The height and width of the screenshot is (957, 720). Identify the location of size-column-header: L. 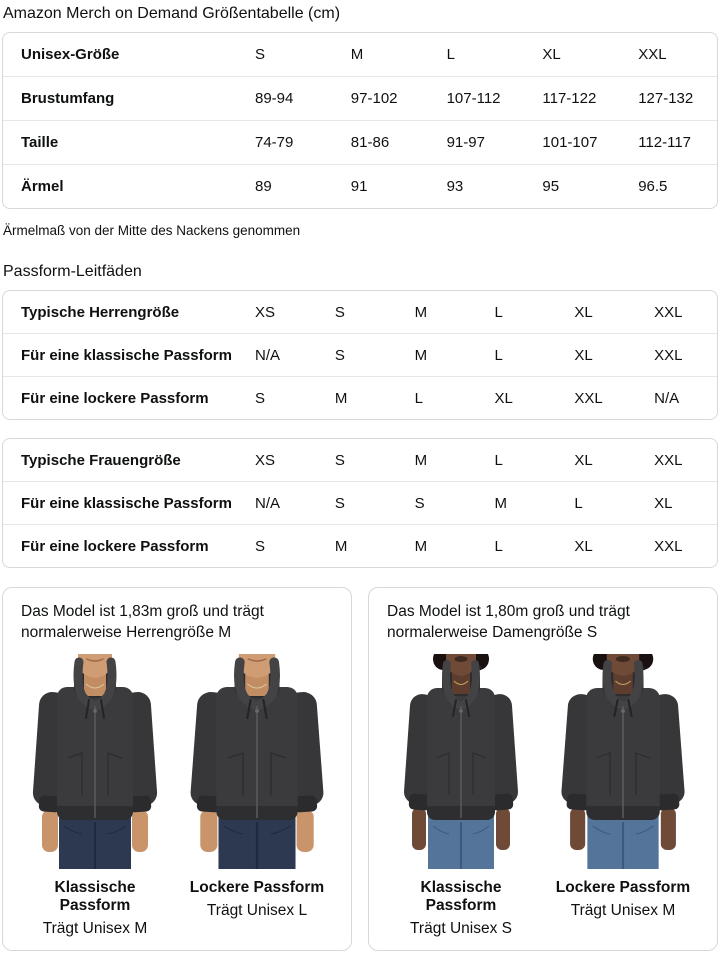
(450, 54).